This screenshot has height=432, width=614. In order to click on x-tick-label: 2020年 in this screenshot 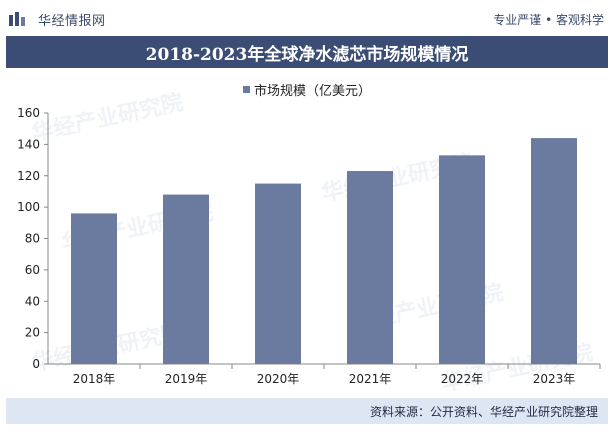, I will do `click(278, 379)`.